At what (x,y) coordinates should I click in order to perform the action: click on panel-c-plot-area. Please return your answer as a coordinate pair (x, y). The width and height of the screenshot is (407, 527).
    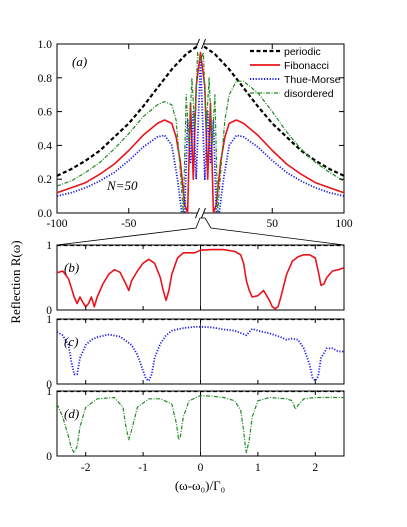
    Looking at the image, I should click on (200, 351).